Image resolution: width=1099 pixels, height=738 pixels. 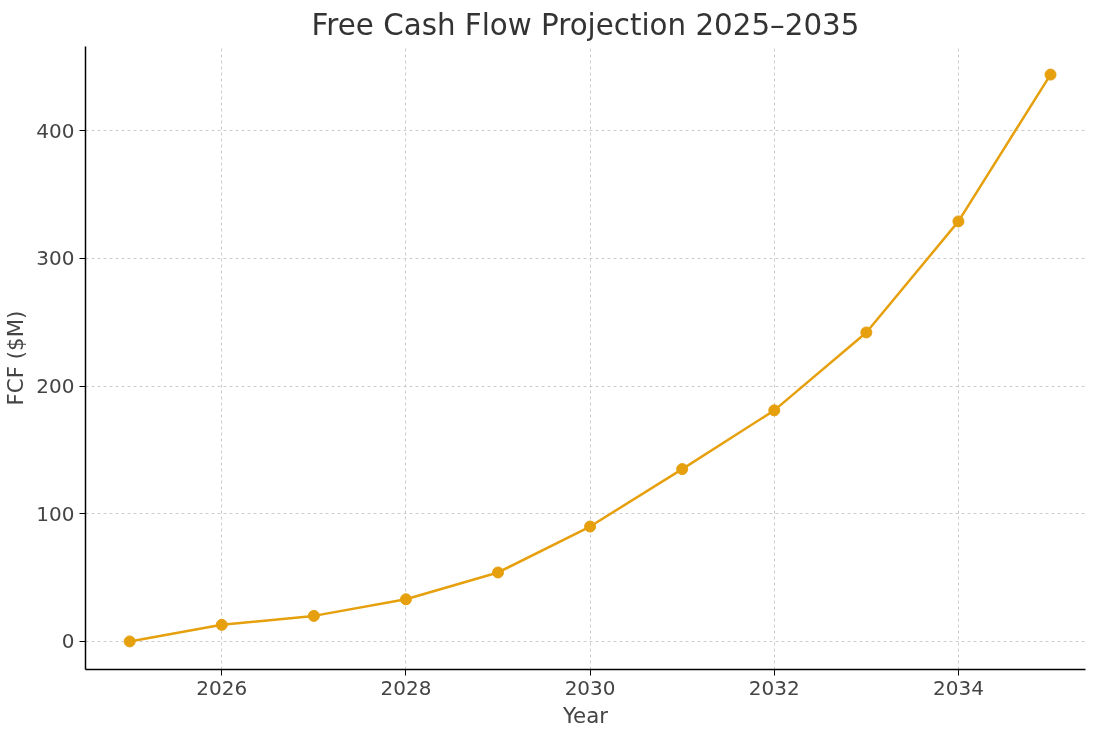 What do you see at coordinates (68, 641) in the screenshot?
I see `y-tick-label: 0` at bounding box center [68, 641].